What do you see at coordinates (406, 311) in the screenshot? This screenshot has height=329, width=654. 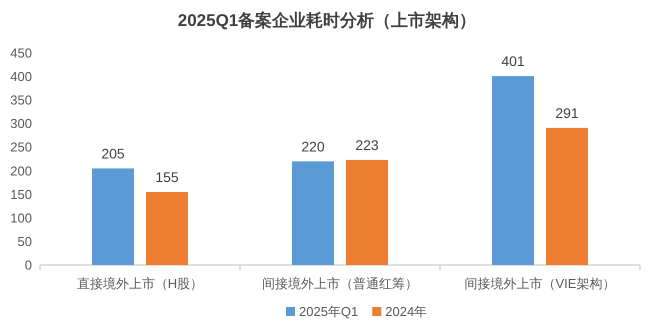 I see `legend-label: 2024年` at bounding box center [406, 311].